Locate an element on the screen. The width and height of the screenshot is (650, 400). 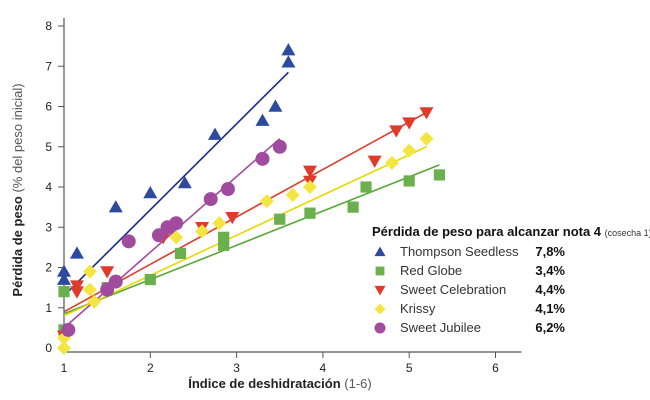
y-tick-label: 3 is located at coordinates (48, 227).